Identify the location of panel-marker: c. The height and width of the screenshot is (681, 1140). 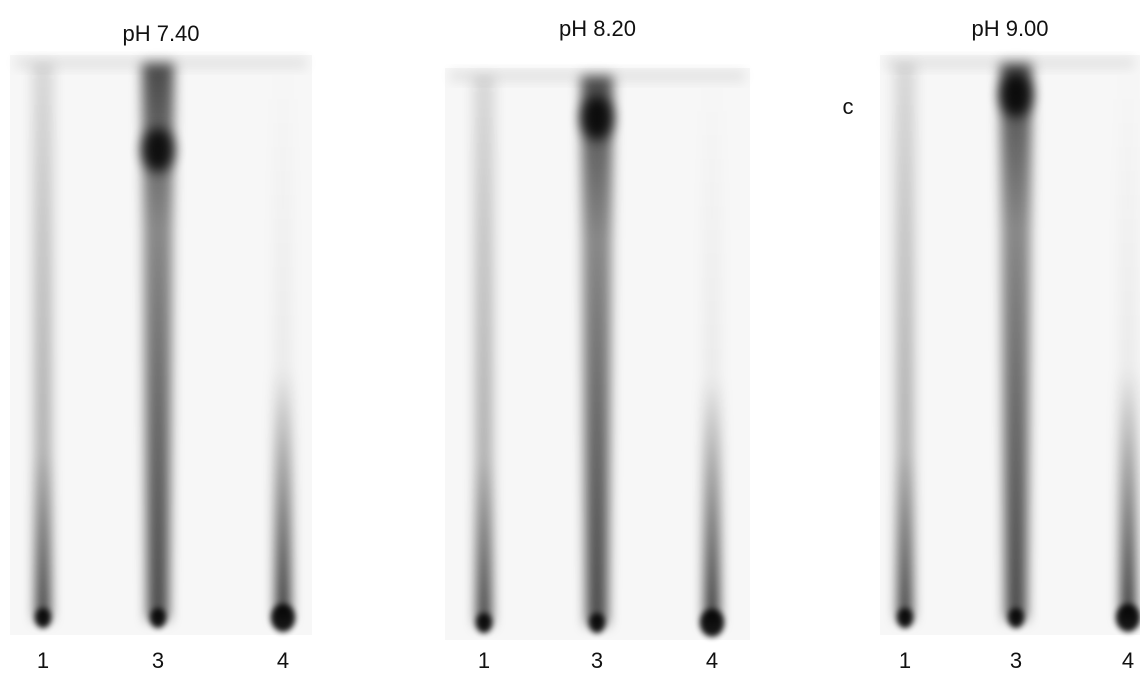
(848, 106).